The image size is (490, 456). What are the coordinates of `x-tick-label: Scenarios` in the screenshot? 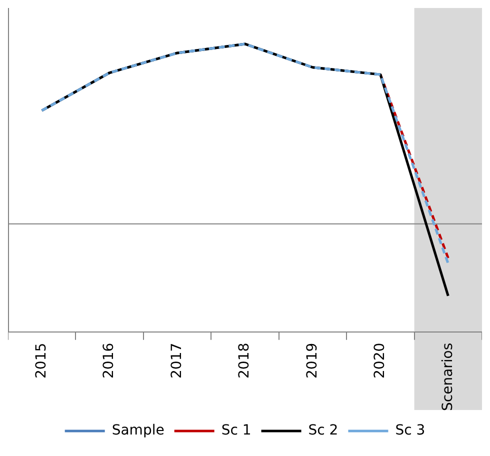 It's located at (448, 376).